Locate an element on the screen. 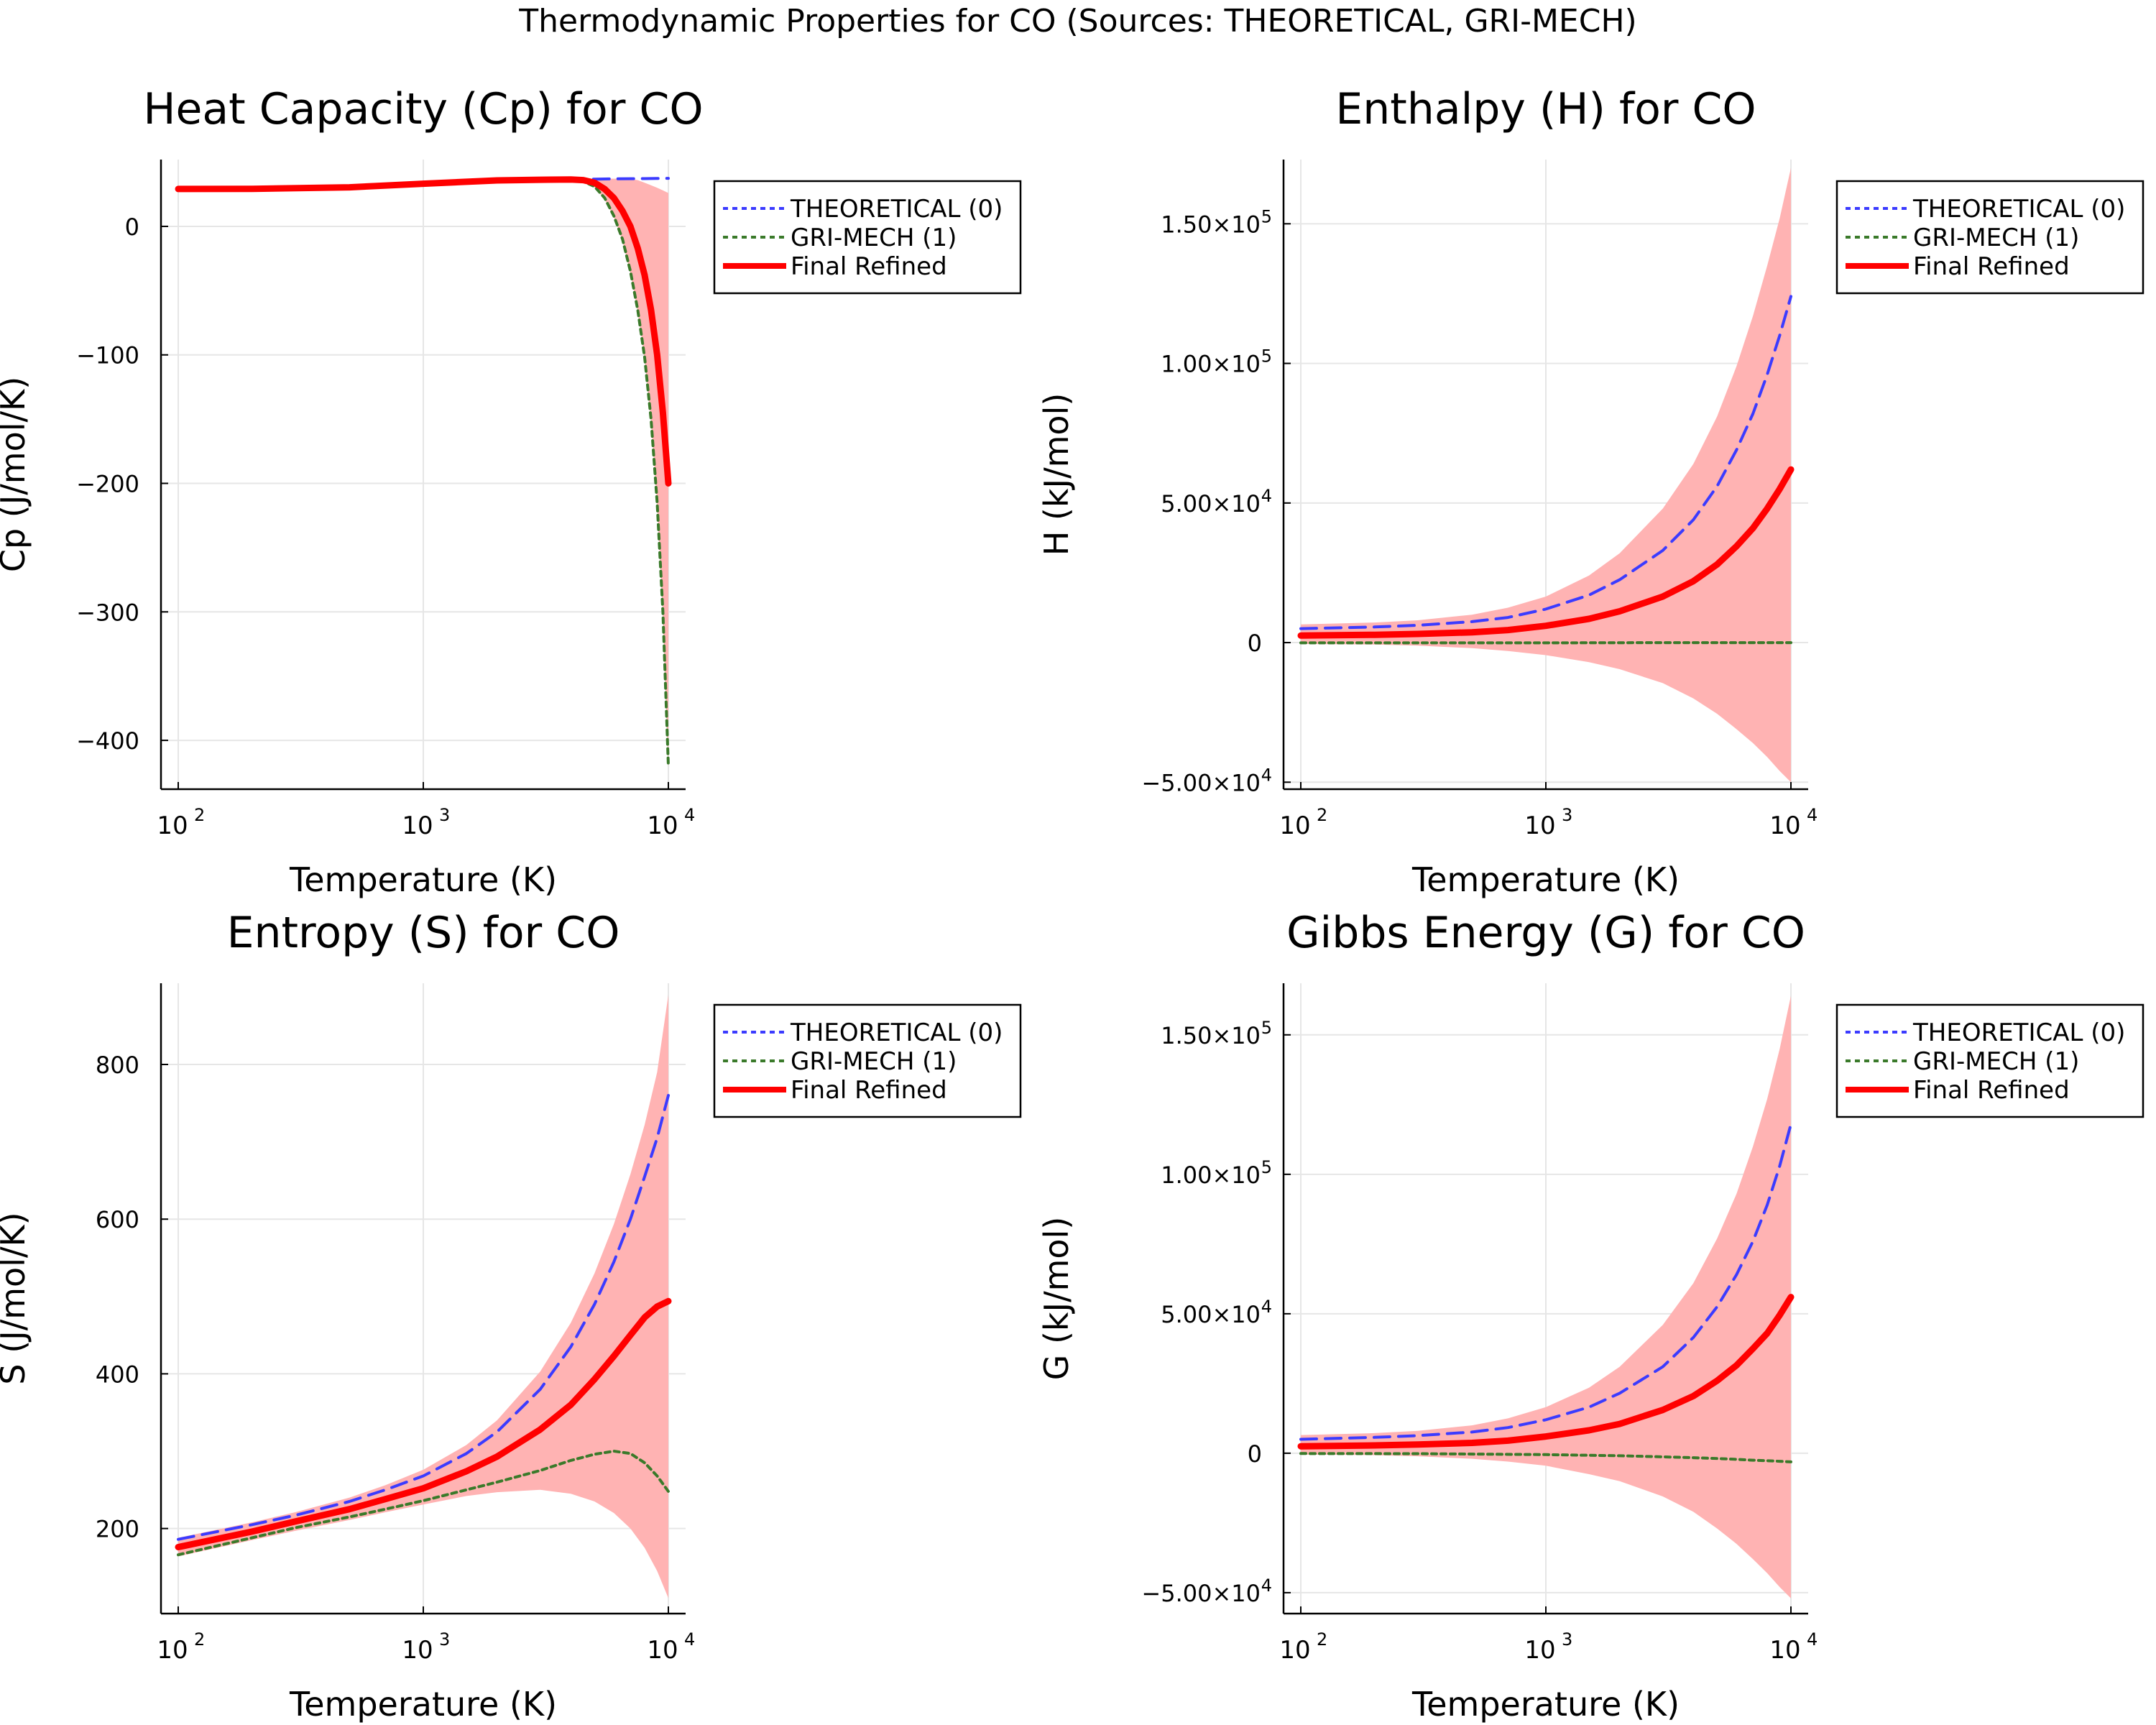 The width and height of the screenshot is (2156, 1725). y-axis-label: Cp (J/mol/K) is located at coordinates (16, 474).